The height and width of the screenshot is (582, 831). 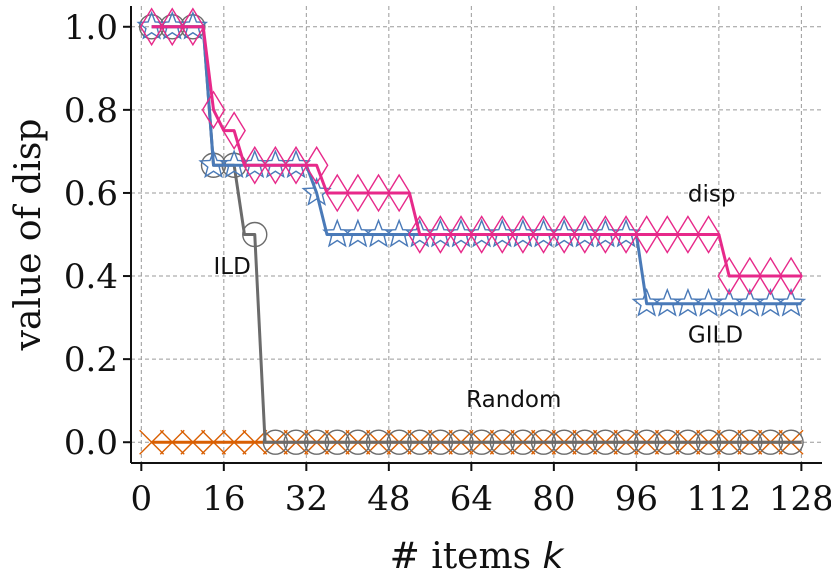 What do you see at coordinates (91, 277) in the screenshot?
I see `y-tick-label: 0.4` at bounding box center [91, 277].